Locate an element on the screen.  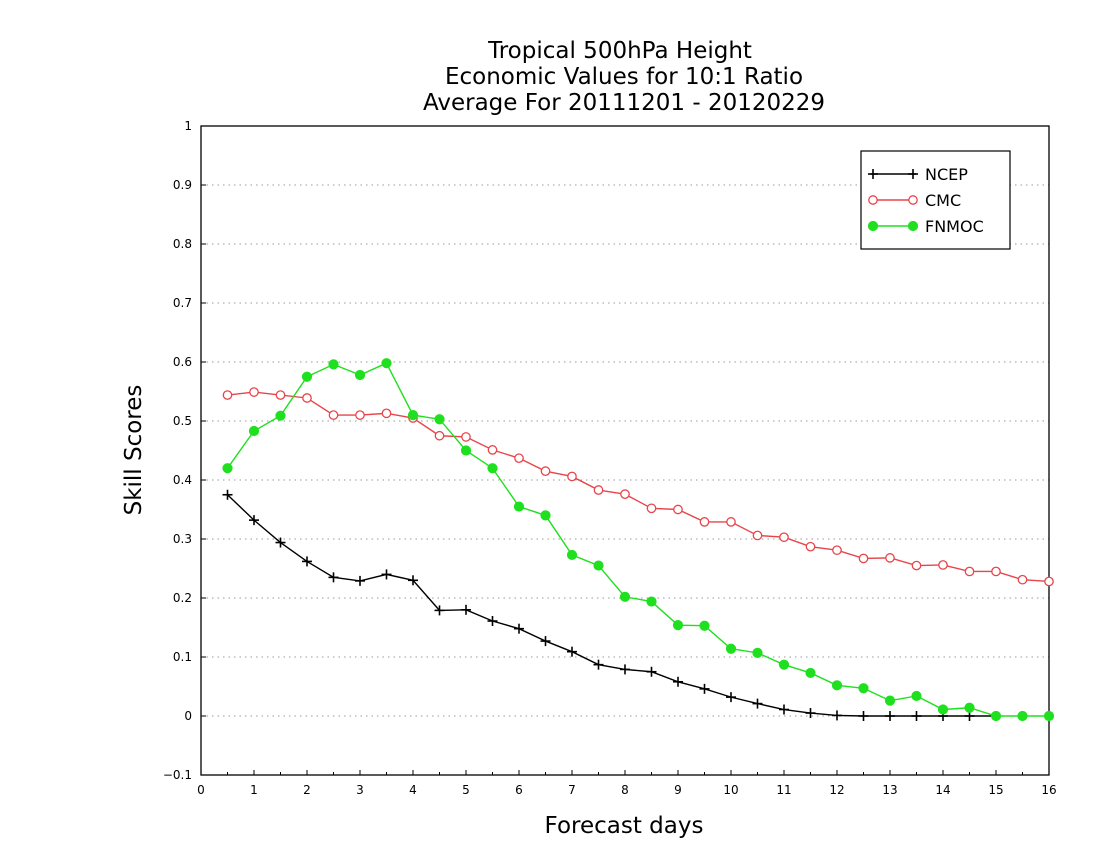
x-tick-label: 3 is located at coordinates (360, 790).